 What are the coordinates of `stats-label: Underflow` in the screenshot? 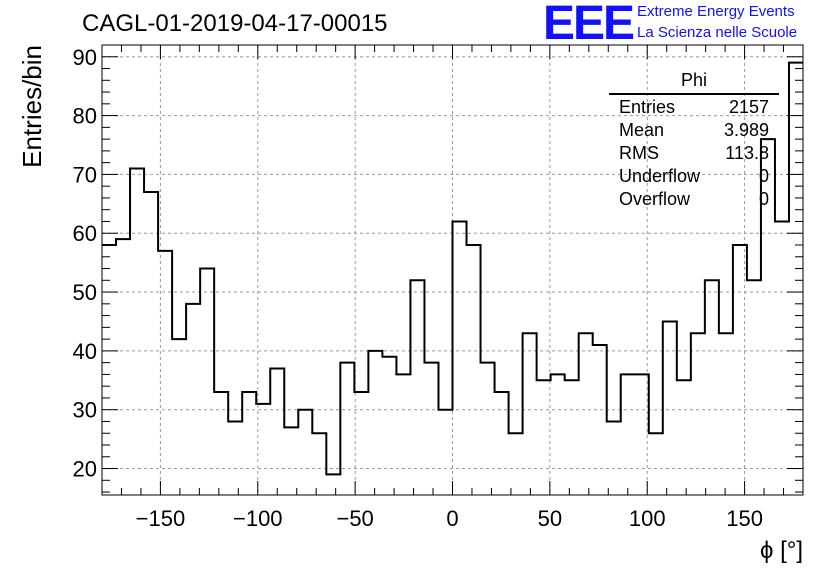 It's located at (660, 176).